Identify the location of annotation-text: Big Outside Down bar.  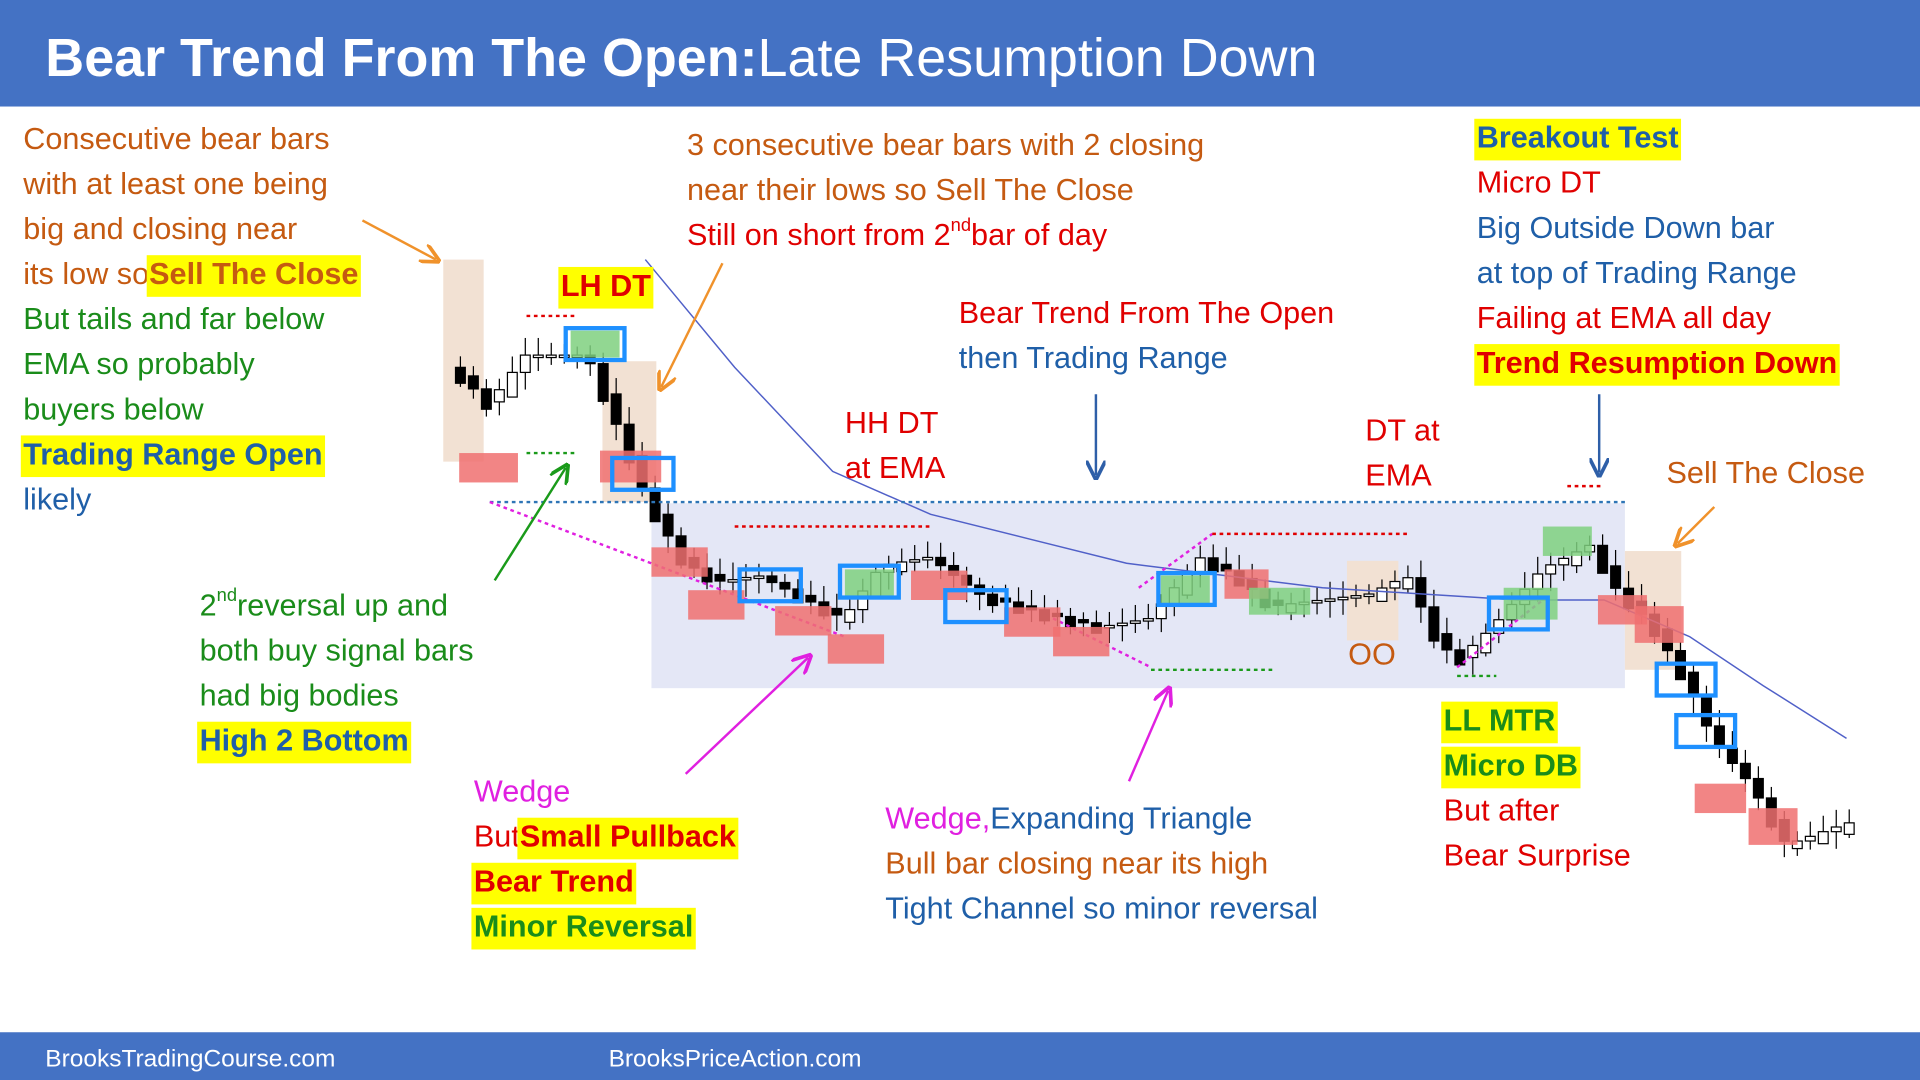
(1626, 228).